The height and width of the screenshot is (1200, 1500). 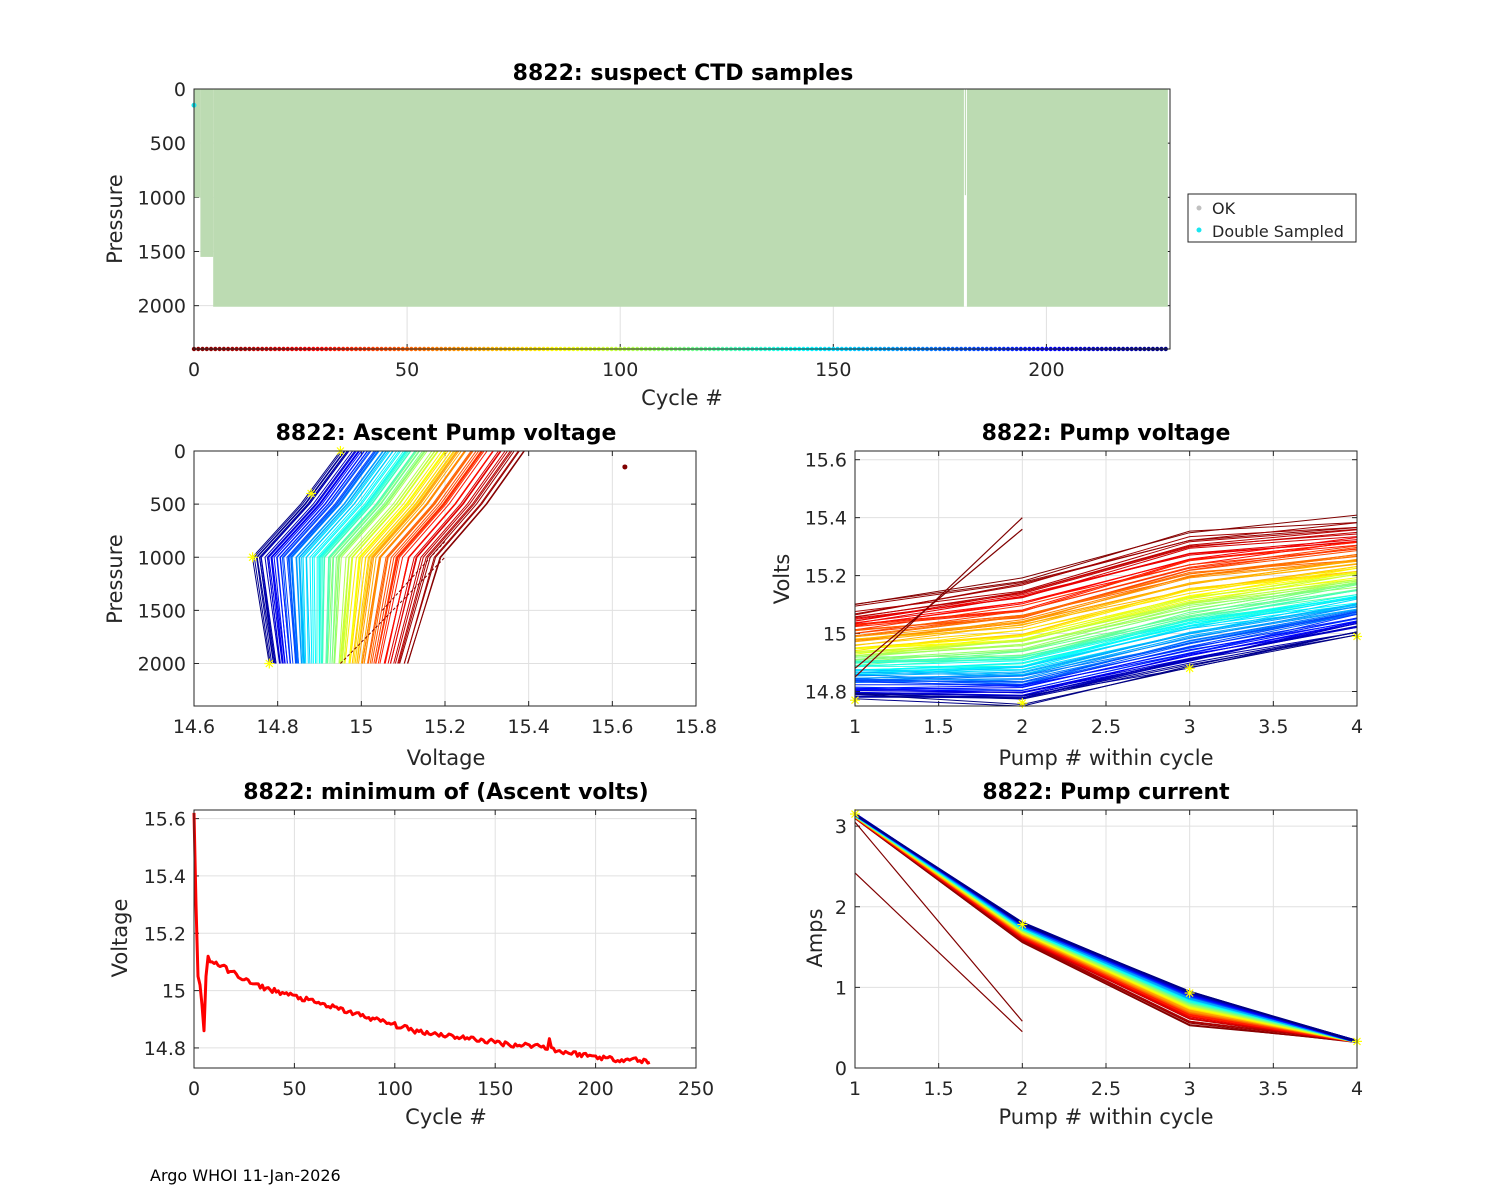 What do you see at coordinates (939, 1089) in the screenshot?
I see `current-xtick-label: 1.5` at bounding box center [939, 1089].